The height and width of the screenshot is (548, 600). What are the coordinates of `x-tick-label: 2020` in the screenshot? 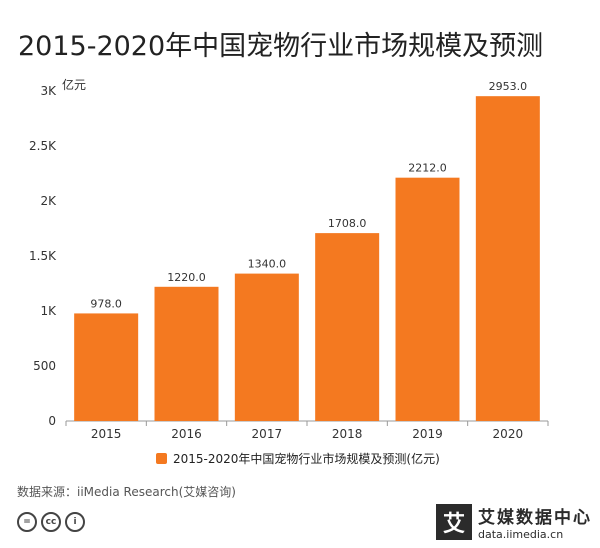 It's located at (508, 434).